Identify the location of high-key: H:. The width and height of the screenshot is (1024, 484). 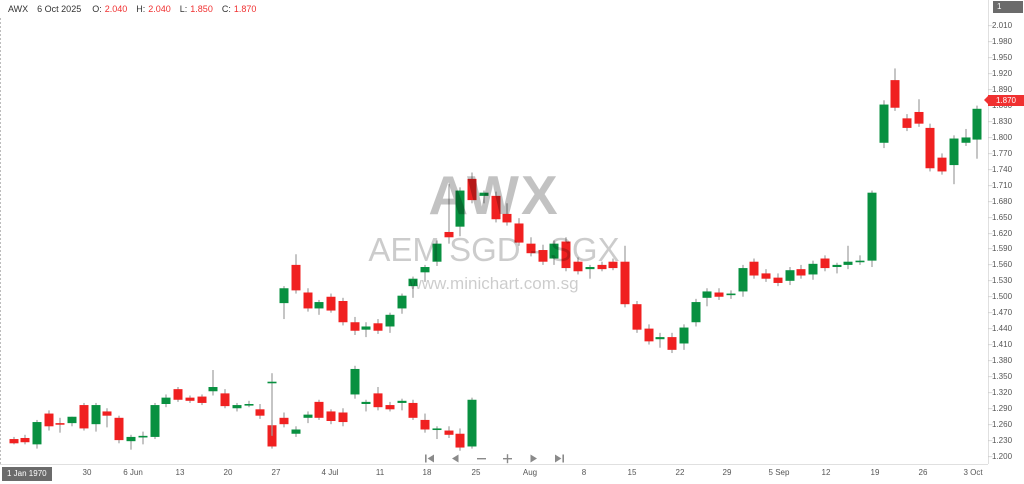
(141, 9).